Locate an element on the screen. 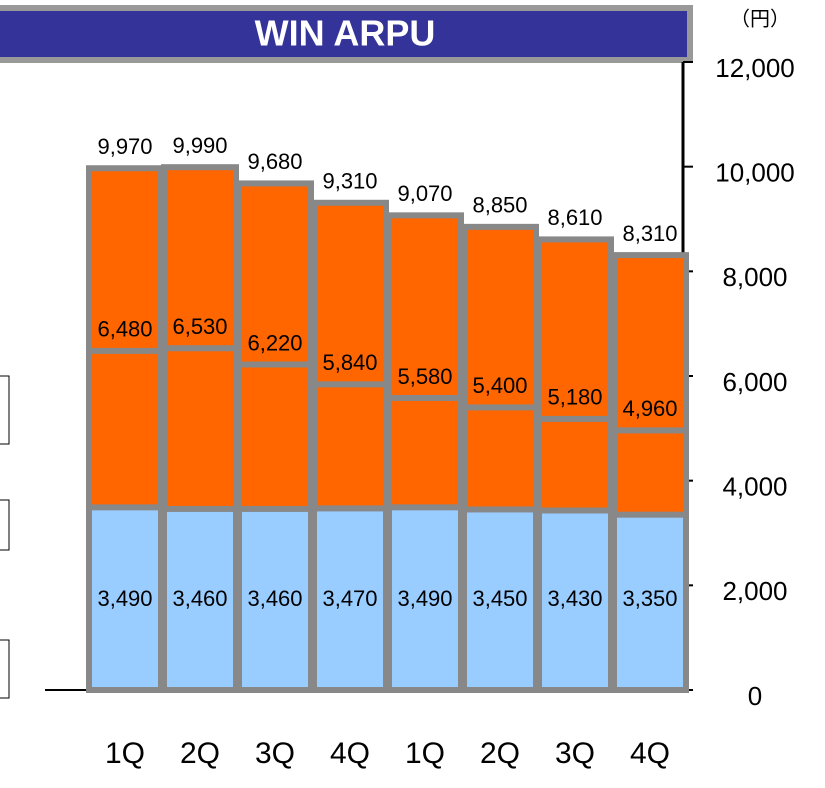 This screenshot has width=825, height=788. unit-label: （円） is located at coordinates (760, 18).